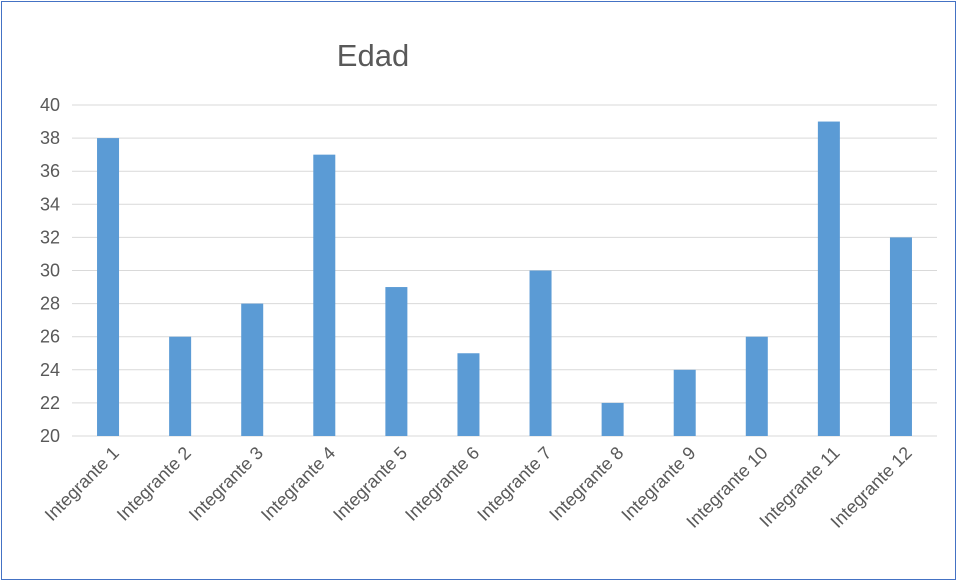  I want to click on x-tick-label: Integrante 6, so click(442, 484).